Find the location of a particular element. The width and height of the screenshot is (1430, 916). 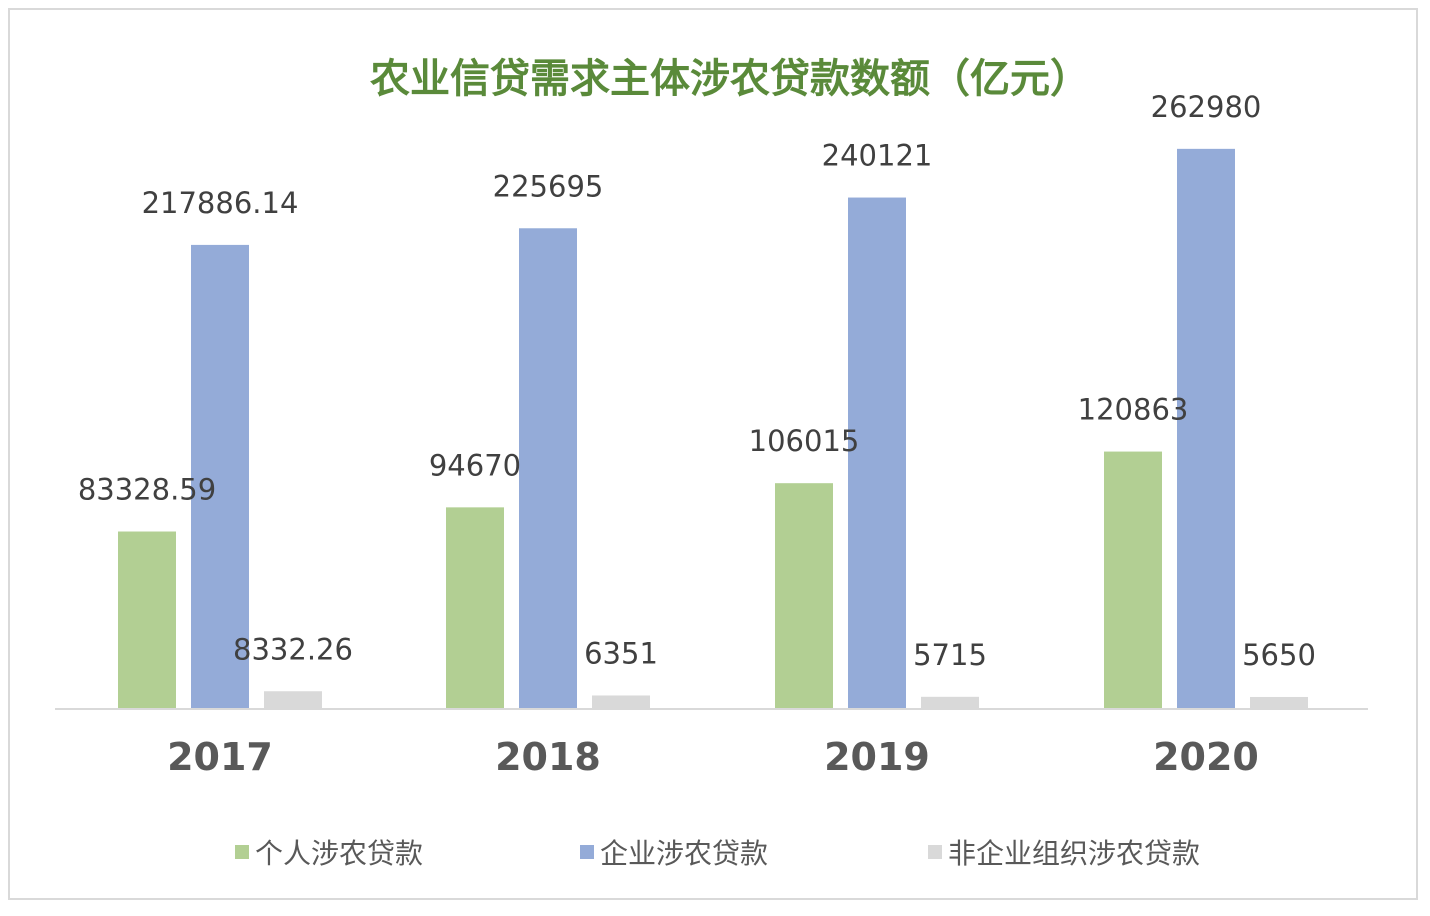

value-label-2017-series-1: 217886.14 is located at coordinates (220, 203).